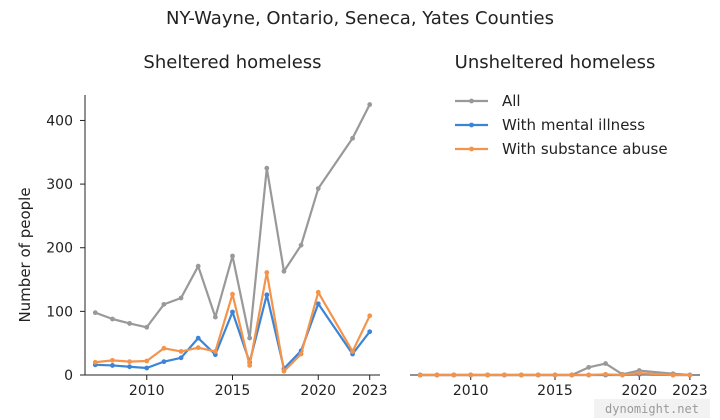  I want to click on legend-item-with-substance-abuse: With substance abuse, so click(561, 149).